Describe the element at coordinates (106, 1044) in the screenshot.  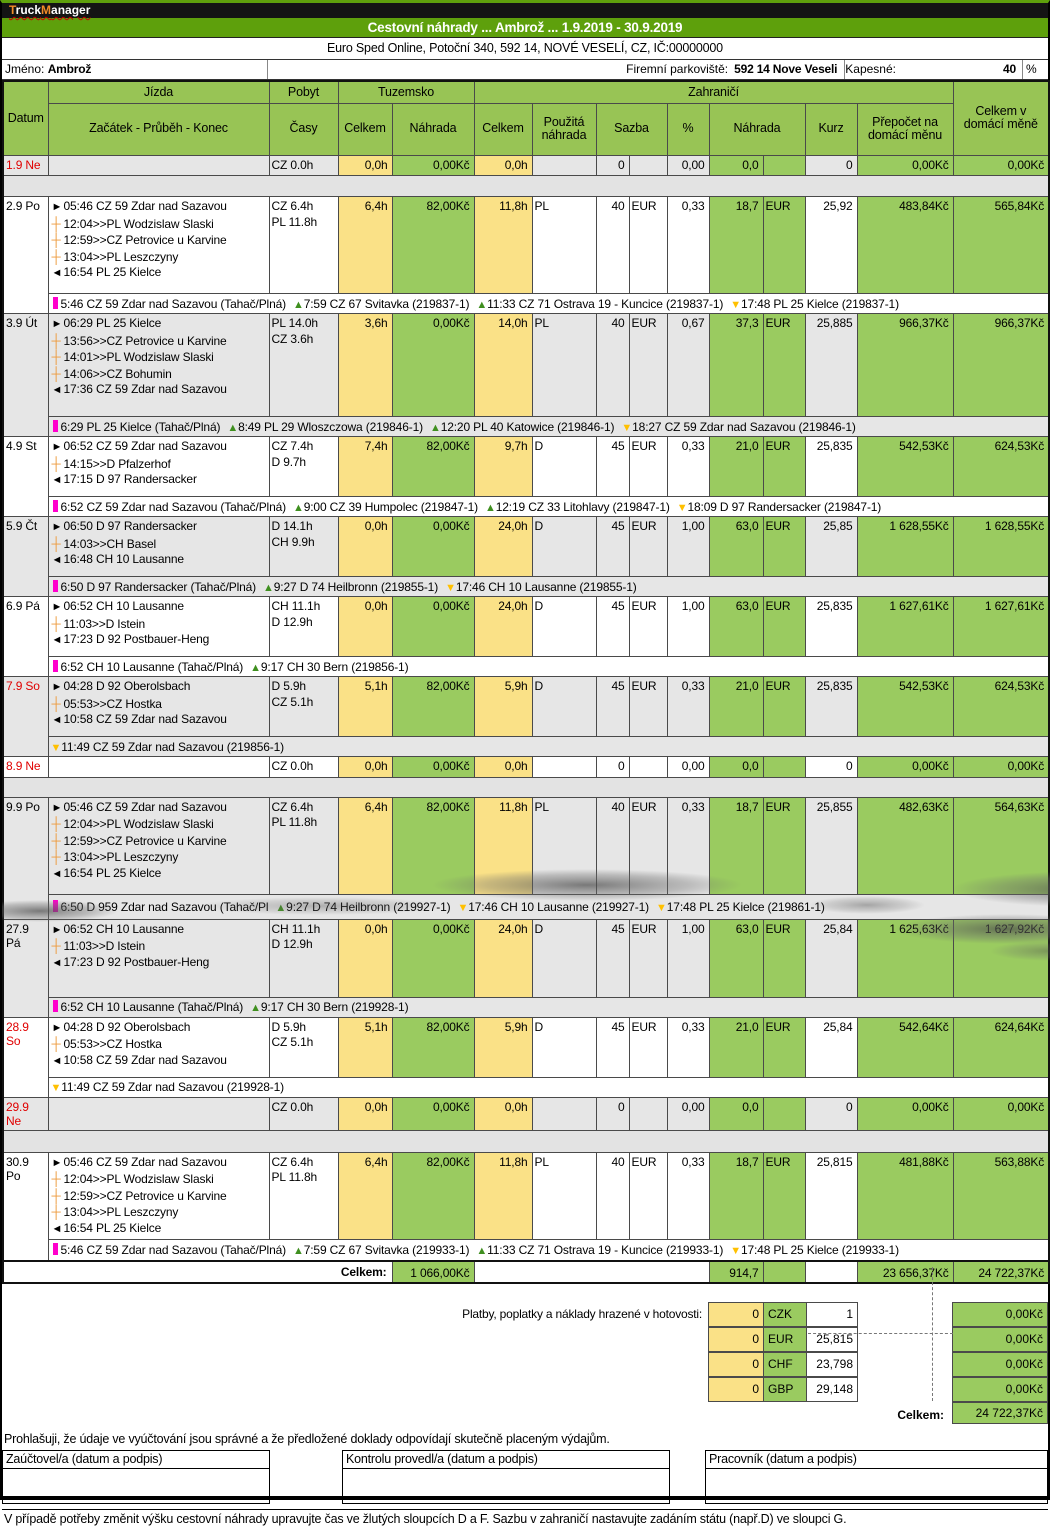
I see `itinerary-line: ┼ 05:53>>CZ Hostka` at that location.